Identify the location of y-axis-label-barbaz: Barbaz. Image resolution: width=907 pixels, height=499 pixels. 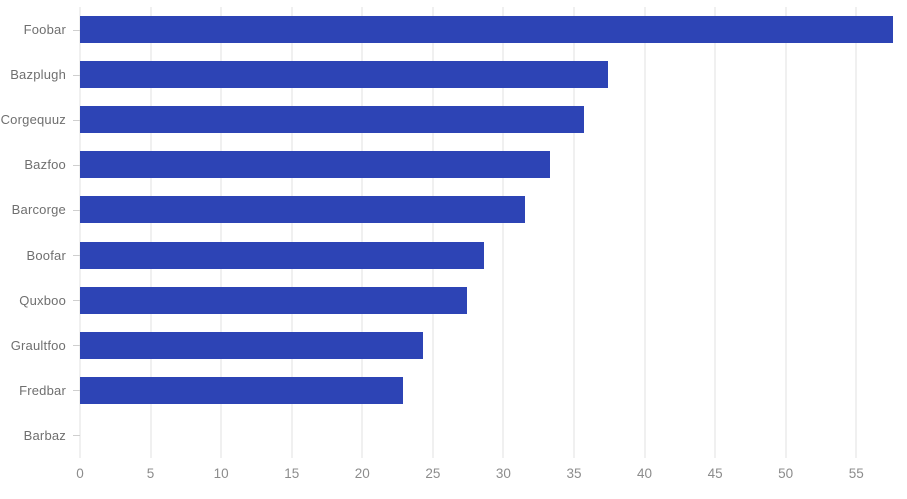
(44, 435).